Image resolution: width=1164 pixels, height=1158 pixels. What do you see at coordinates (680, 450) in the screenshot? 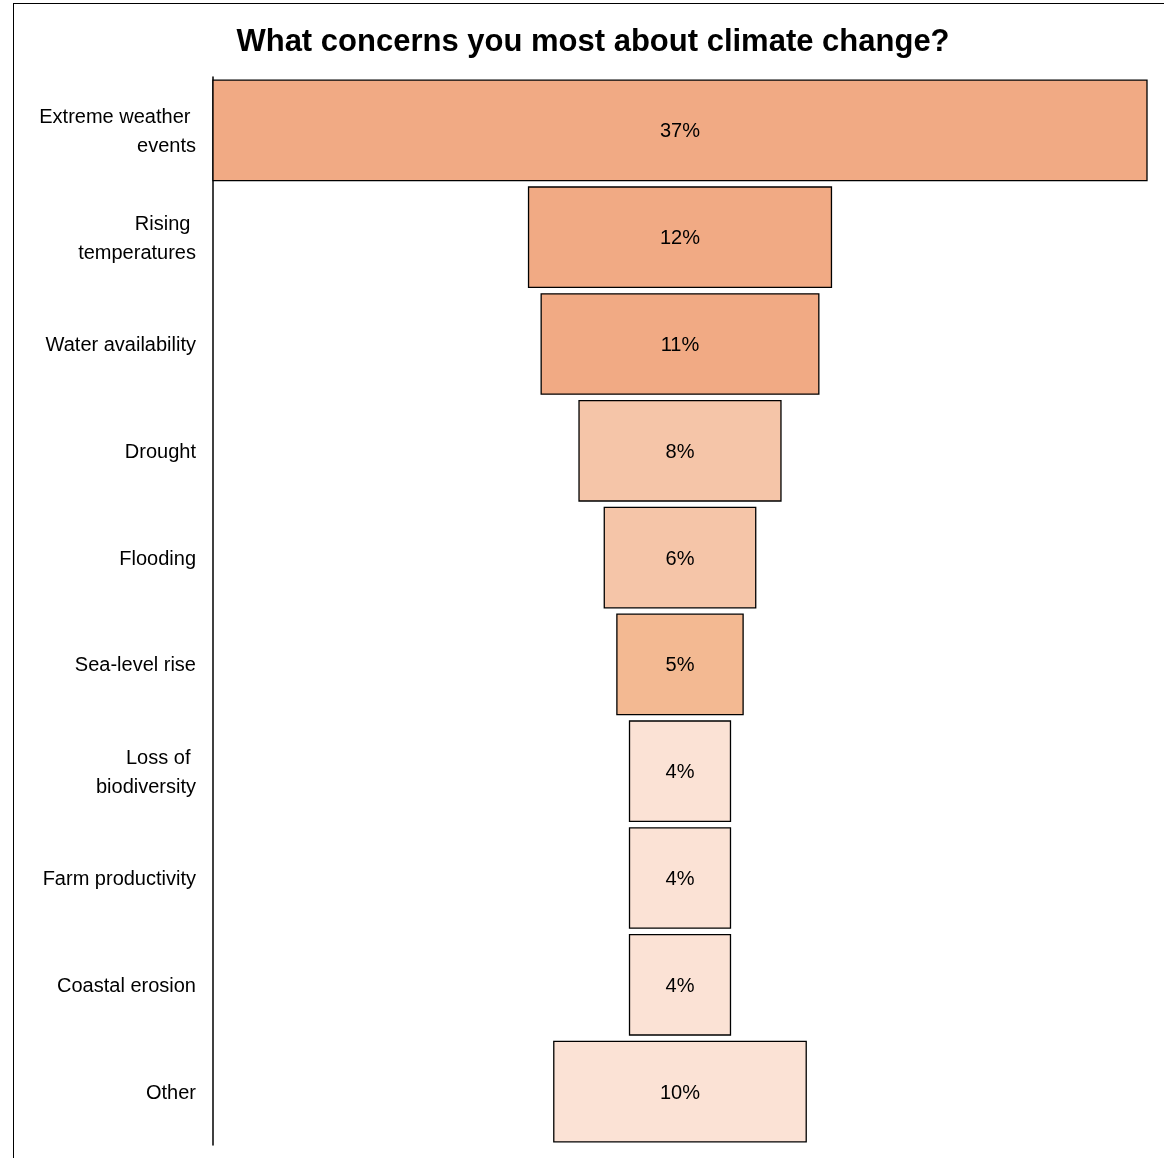
I see `data-label: 8%` at bounding box center [680, 450].